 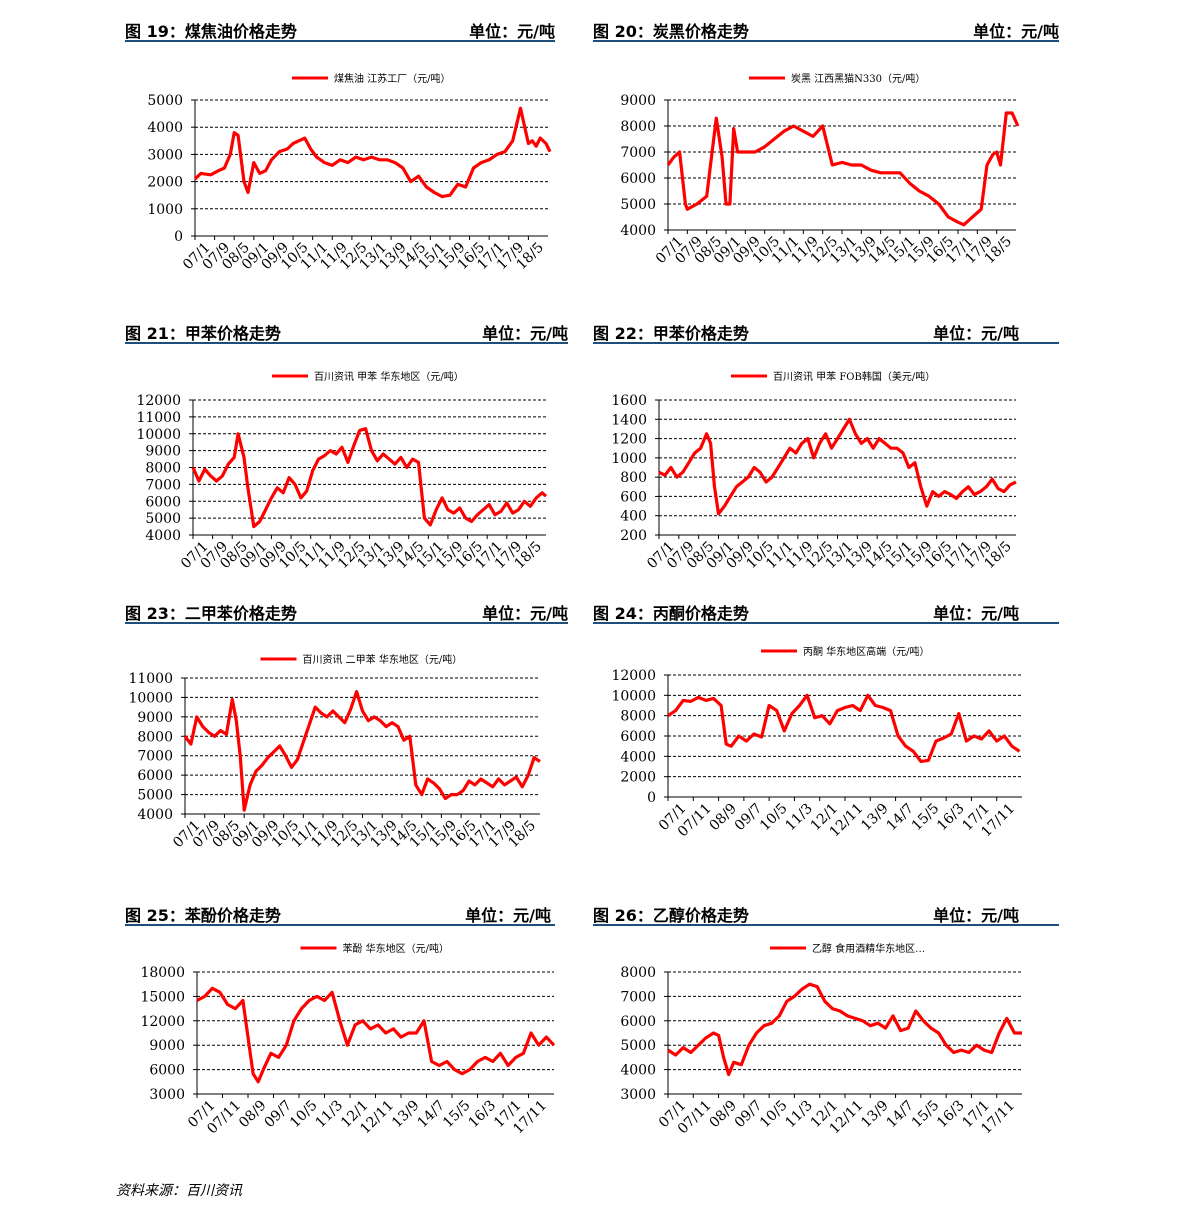 I want to click on chart-title: 图 22：甲苯价格走势, so click(x=671, y=333).